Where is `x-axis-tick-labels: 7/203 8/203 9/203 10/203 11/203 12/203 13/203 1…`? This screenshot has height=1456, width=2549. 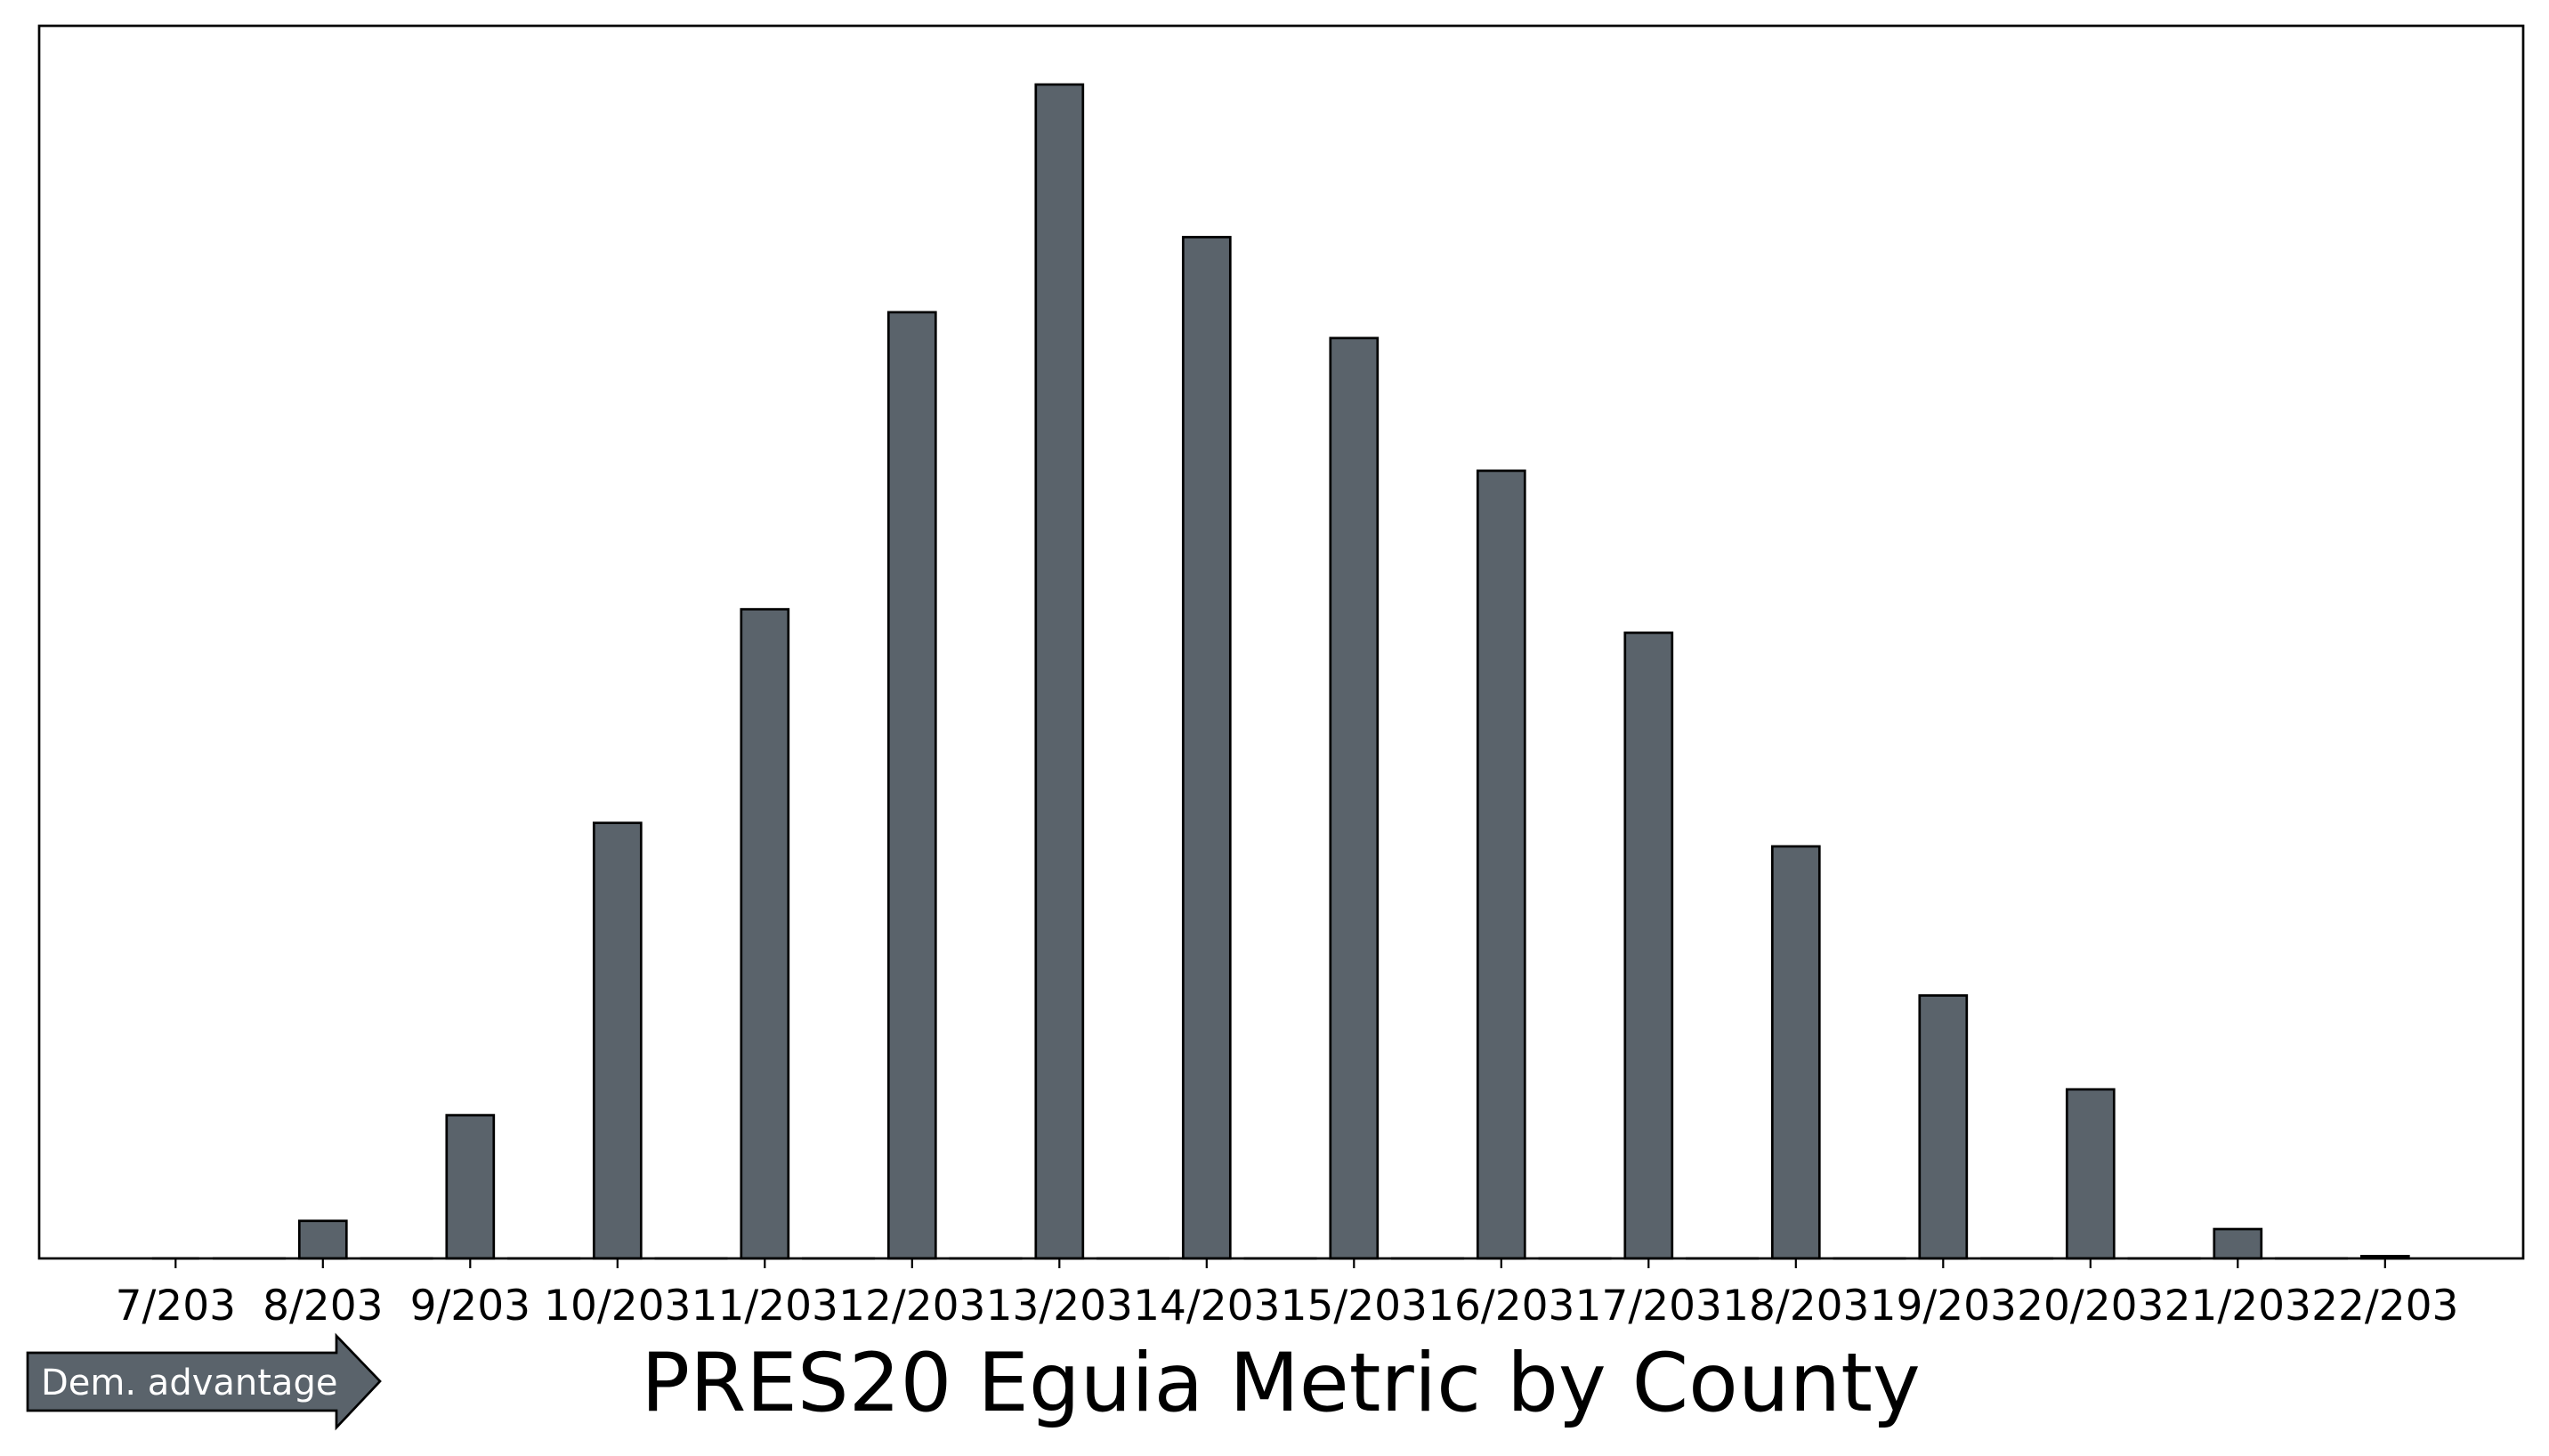
x-axis-tick-labels: 7/203 8/203 9/203 10/203 11/203 12/203 13/203 1… is located at coordinates (1288, 1306).